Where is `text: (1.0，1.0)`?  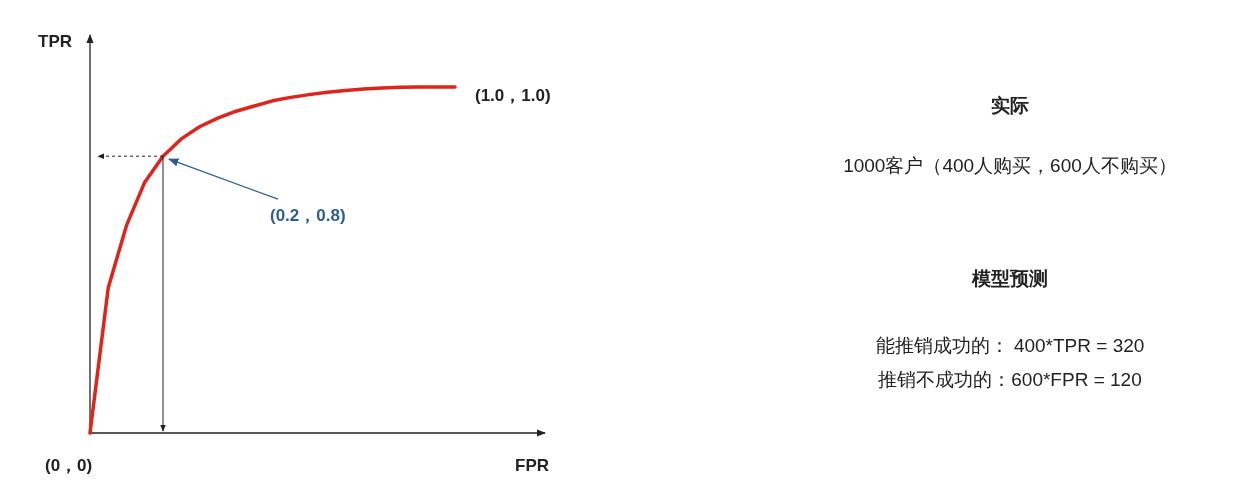 text: (1.0，1.0) is located at coordinates (513, 95).